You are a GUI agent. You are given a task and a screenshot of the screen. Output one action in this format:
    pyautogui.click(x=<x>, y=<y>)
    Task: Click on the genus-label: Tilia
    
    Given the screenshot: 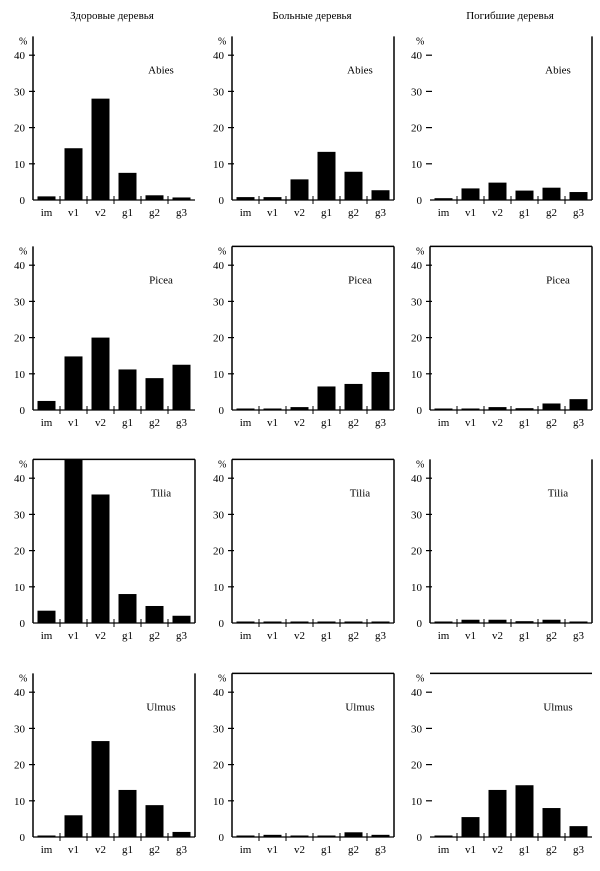 What is the action you would take?
    pyautogui.click(x=360, y=493)
    